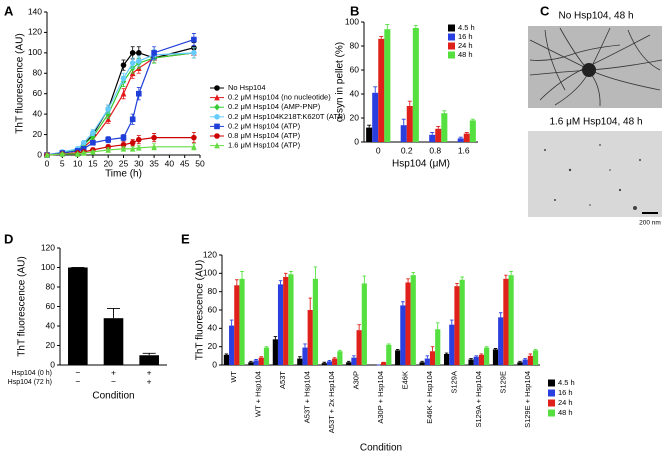  What do you see at coordinates (465, 54) in the screenshot?
I see `legend-label: 48 h` at bounding box center [465, 54].